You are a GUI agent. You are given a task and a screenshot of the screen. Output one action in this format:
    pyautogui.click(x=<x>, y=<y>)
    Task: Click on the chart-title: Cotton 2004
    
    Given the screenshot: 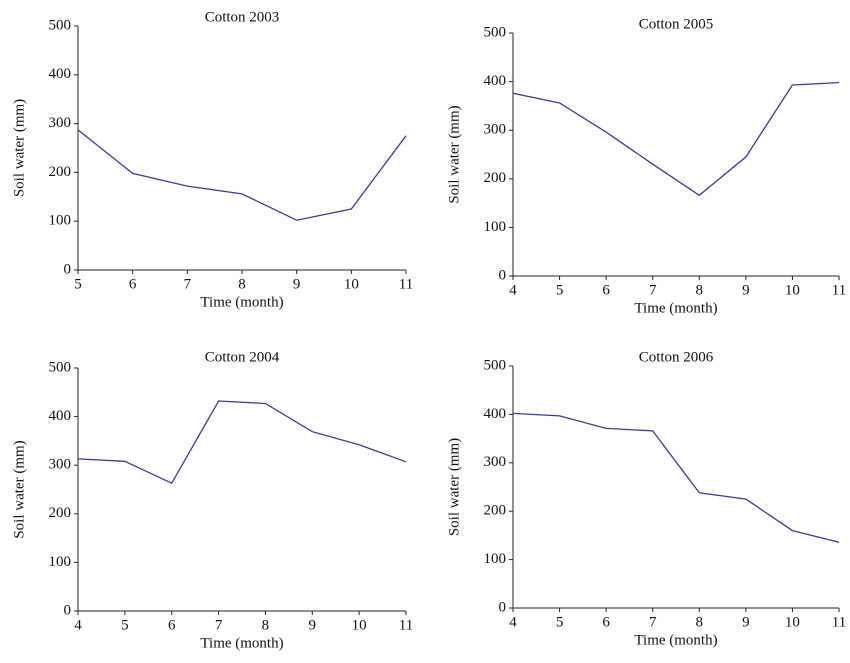 What is the action you would take?
    pyautogui.click(x=242, y=357)
    